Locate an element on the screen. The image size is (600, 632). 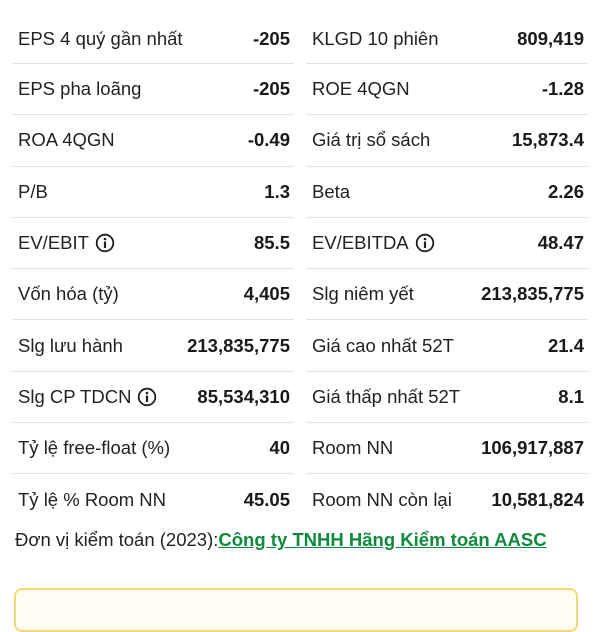
stat-row: EPS 4 quý gần nhất -205 is located at coordinates (153, 32).